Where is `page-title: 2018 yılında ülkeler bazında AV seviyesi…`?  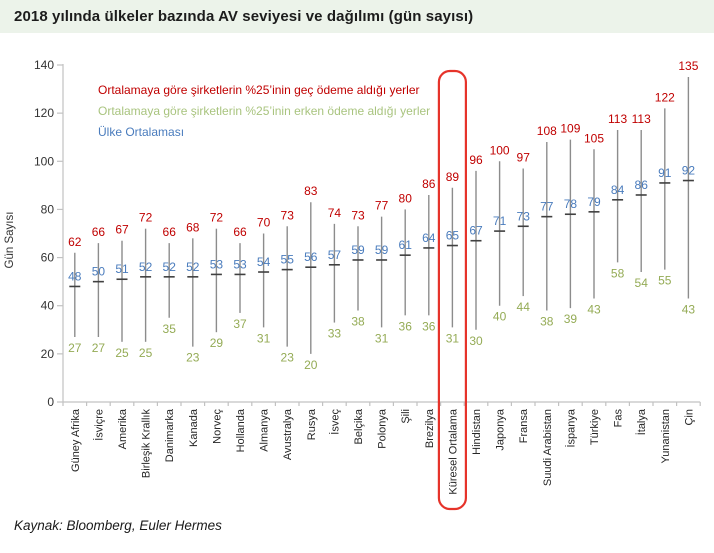 page-title: 2018 yılında ülkeler bazında AV seviyesi… is located at coordinates (244, 16).